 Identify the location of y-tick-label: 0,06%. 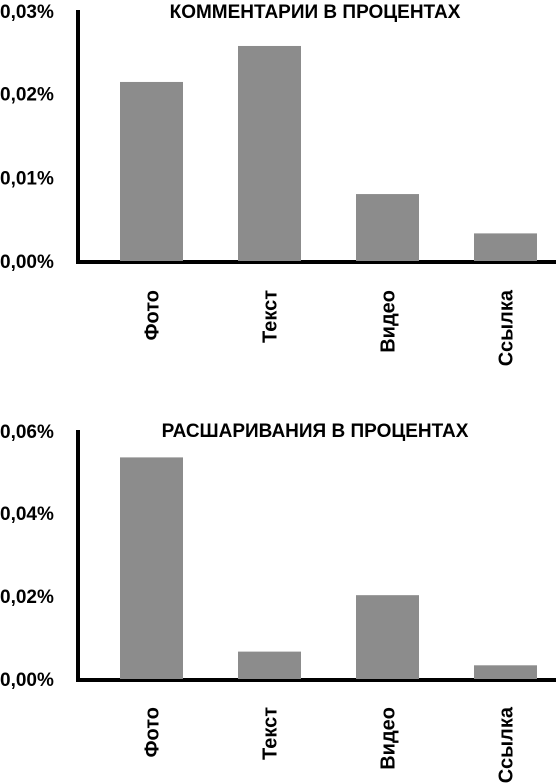
(27, 432).